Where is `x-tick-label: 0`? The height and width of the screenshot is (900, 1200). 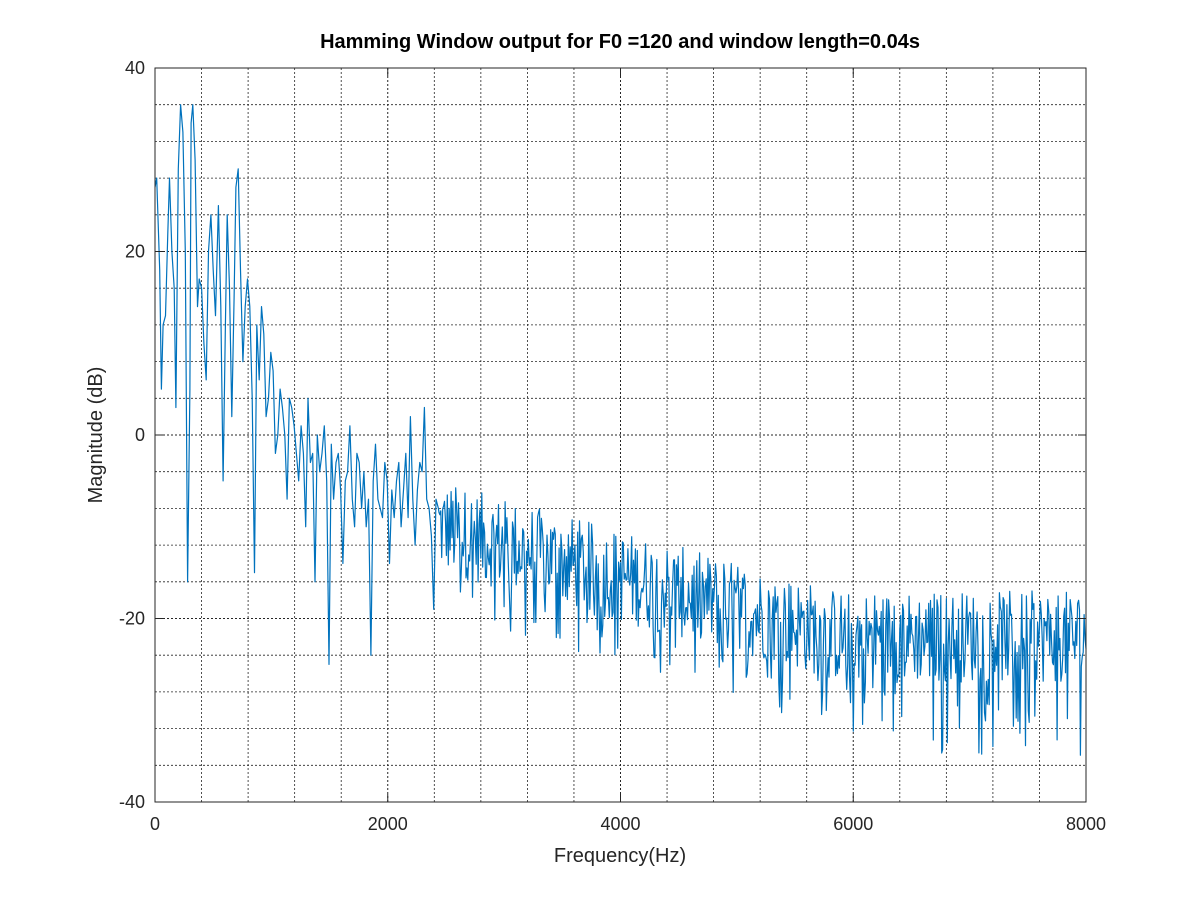 x-tick-label: 0 is located at coordinates (155, 824).